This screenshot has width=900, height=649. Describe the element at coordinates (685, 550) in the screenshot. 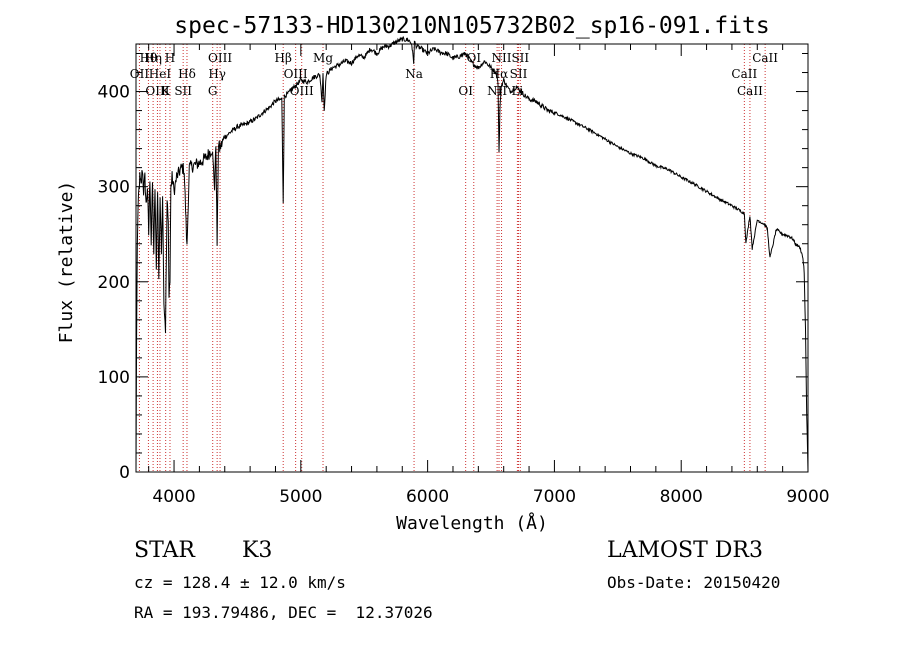

I see `survey-name: LAMOST DR3` at that location.